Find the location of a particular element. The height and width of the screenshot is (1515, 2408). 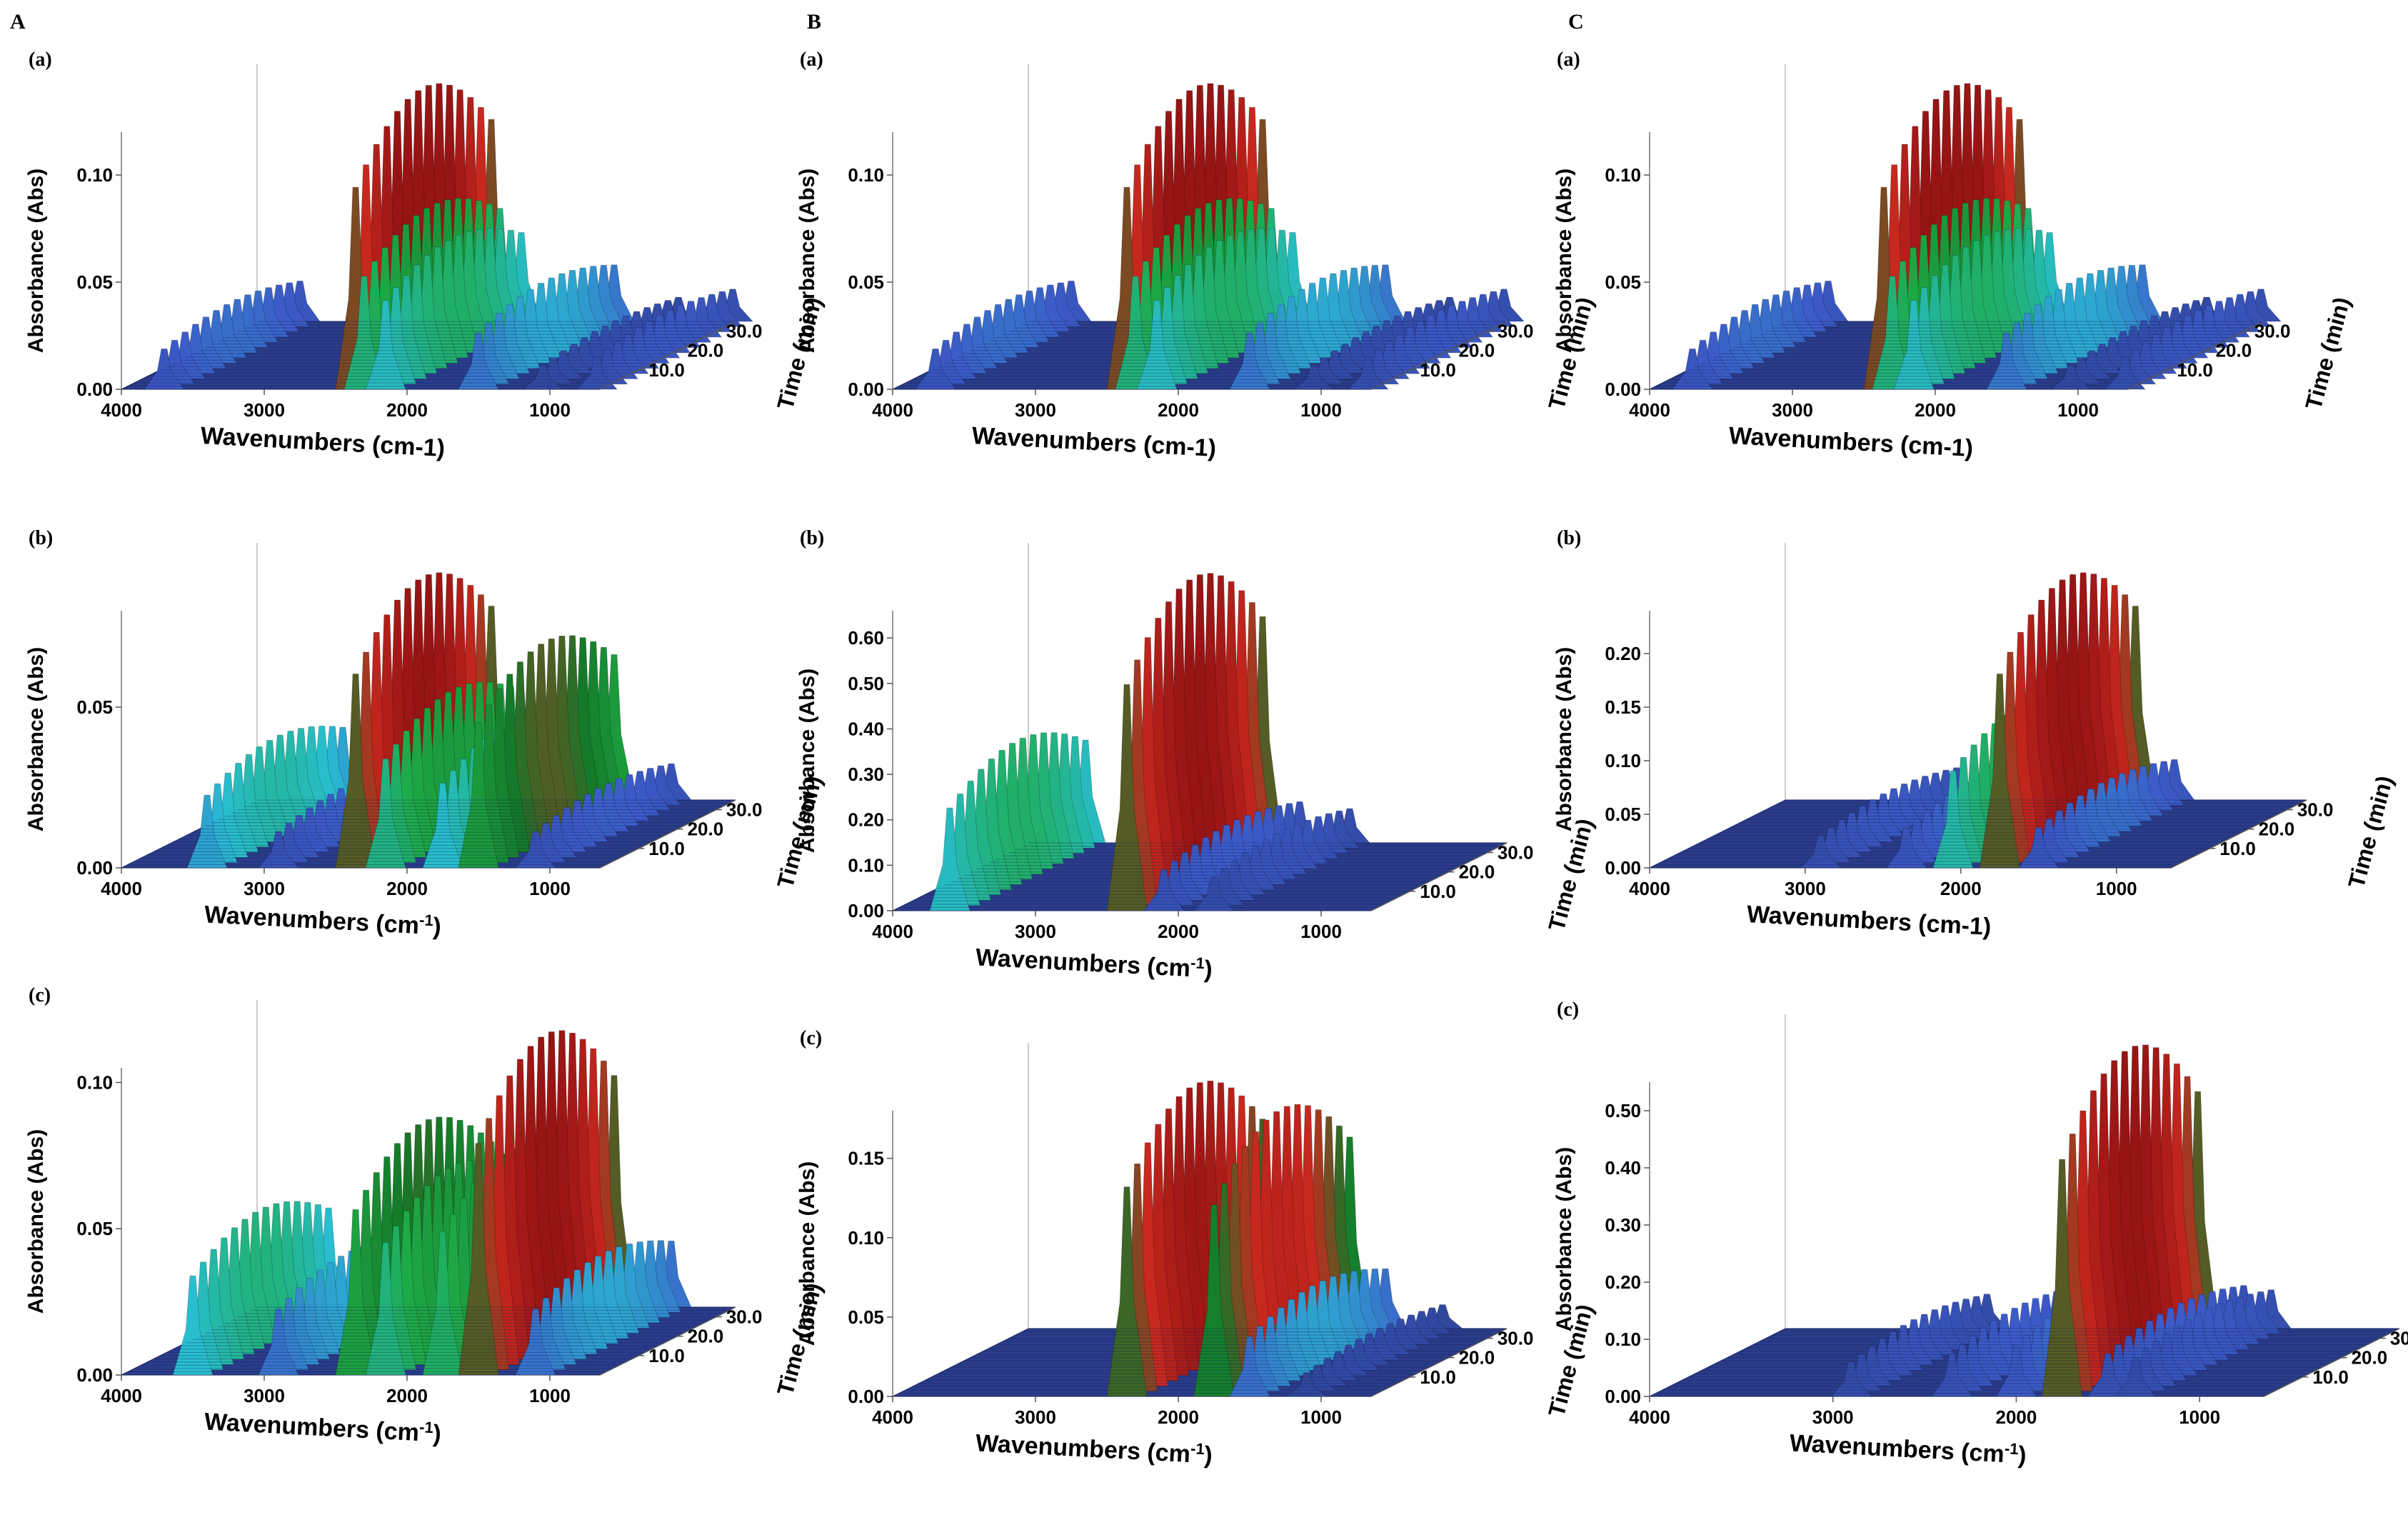

column-letter-b: B is located at coordinates (815, 22).